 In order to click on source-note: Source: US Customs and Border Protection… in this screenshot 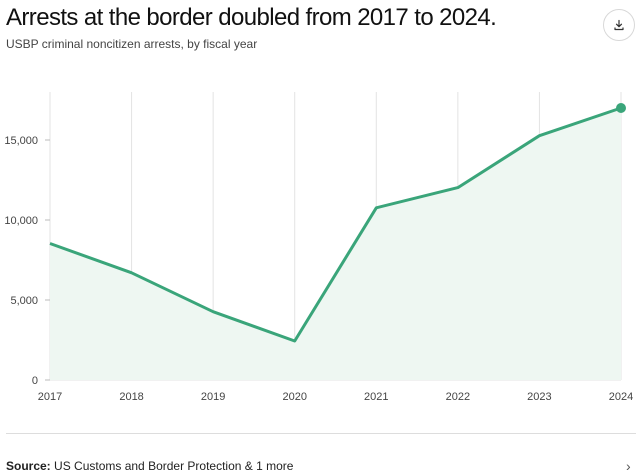, I will do `click(149, 466)`.